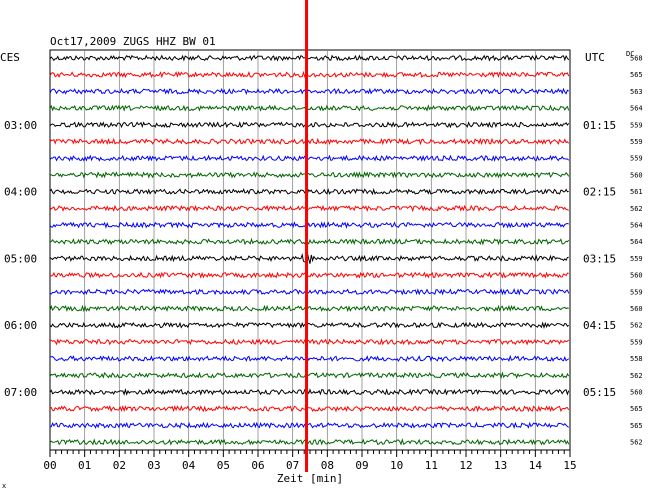 This screenshot has height=494, width=650. Describe the element at coordinates (327, 465) in the screenshot. I see `x-tick-label: 08` at that location.